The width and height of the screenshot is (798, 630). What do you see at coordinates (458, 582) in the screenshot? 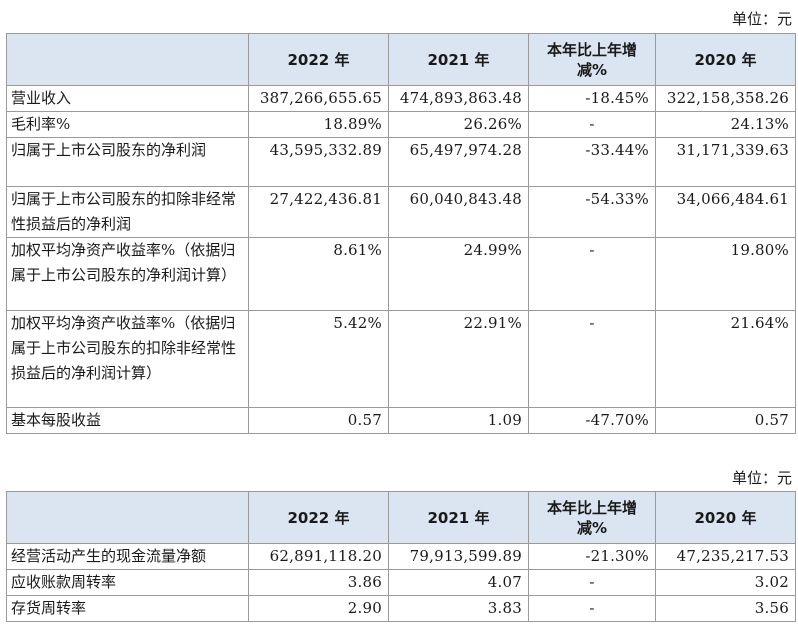
I see `cell-2021: 4.07` at bounding box center [458, 582].